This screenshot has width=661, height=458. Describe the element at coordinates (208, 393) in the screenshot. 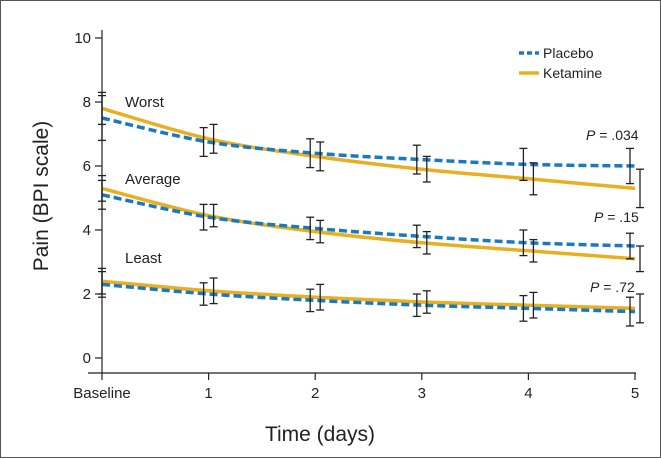

I see `x-tick-label: 1` at that location.